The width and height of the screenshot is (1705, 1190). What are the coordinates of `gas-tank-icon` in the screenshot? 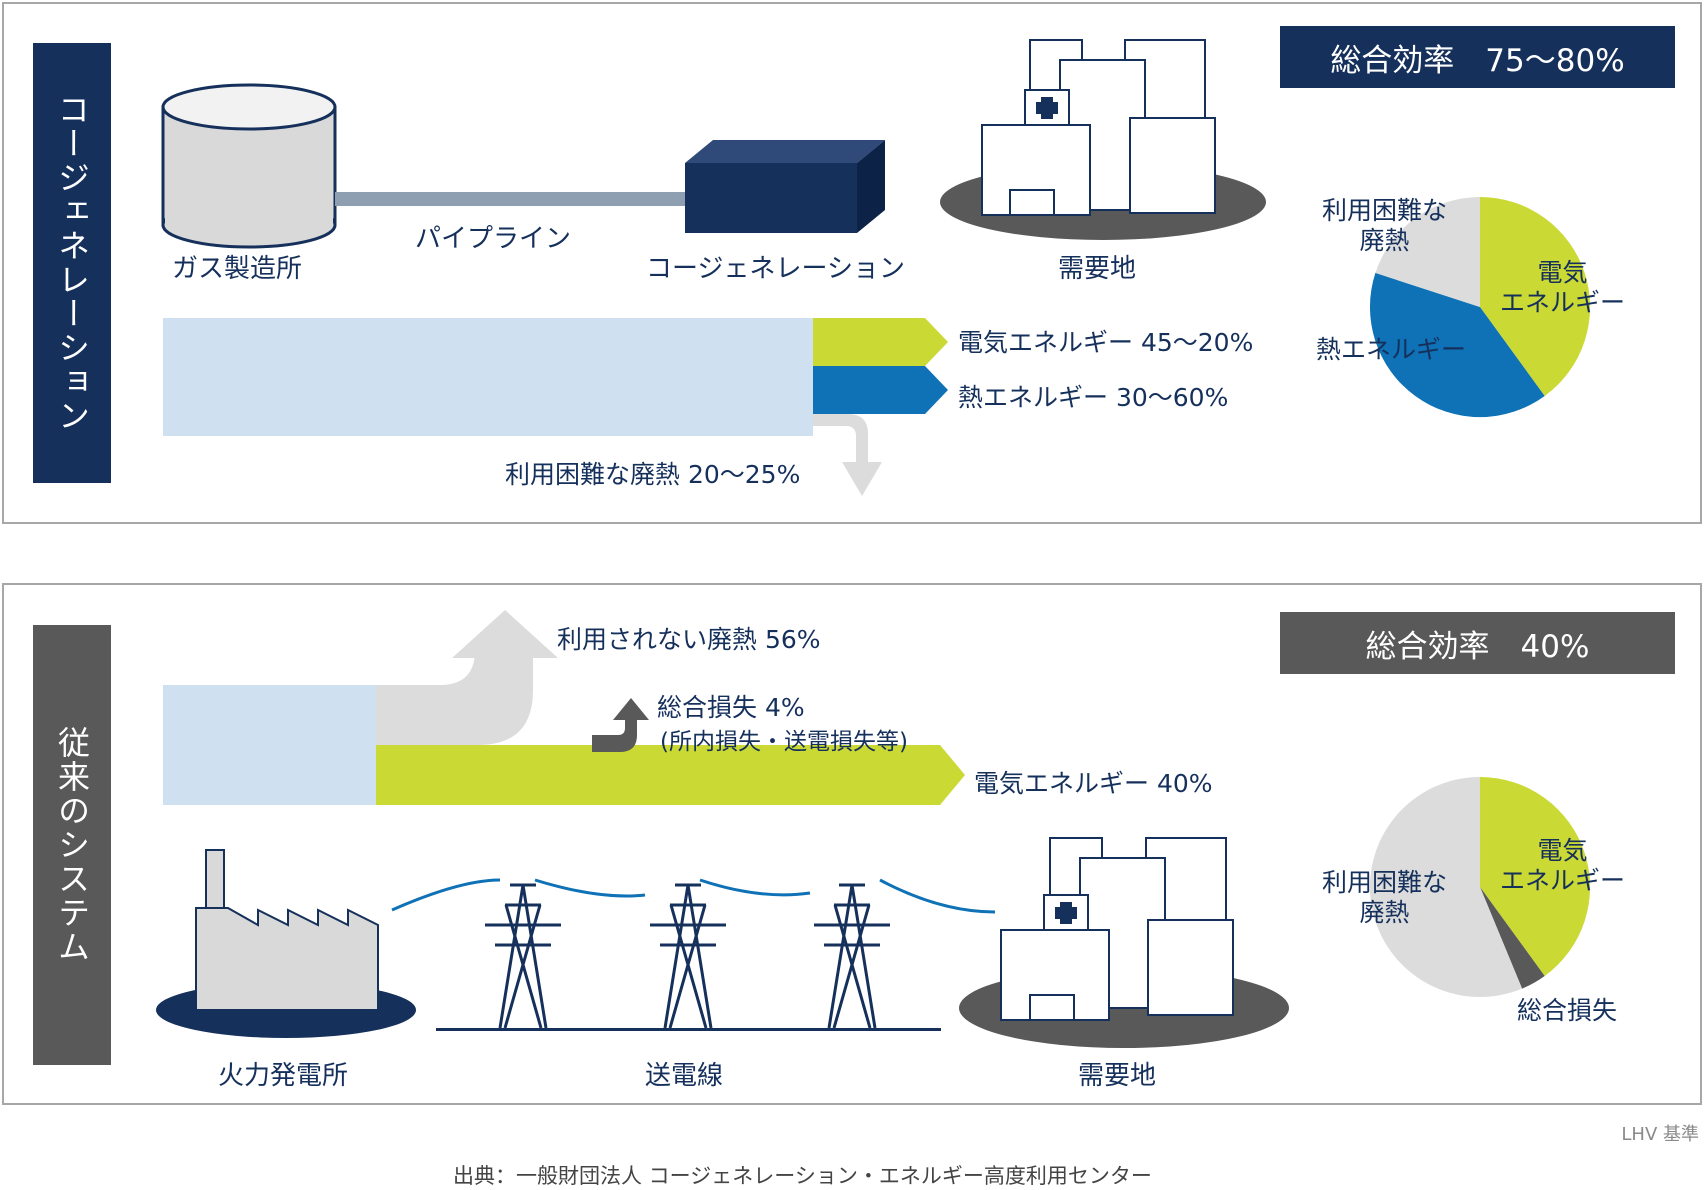 It's located at (249, 166).